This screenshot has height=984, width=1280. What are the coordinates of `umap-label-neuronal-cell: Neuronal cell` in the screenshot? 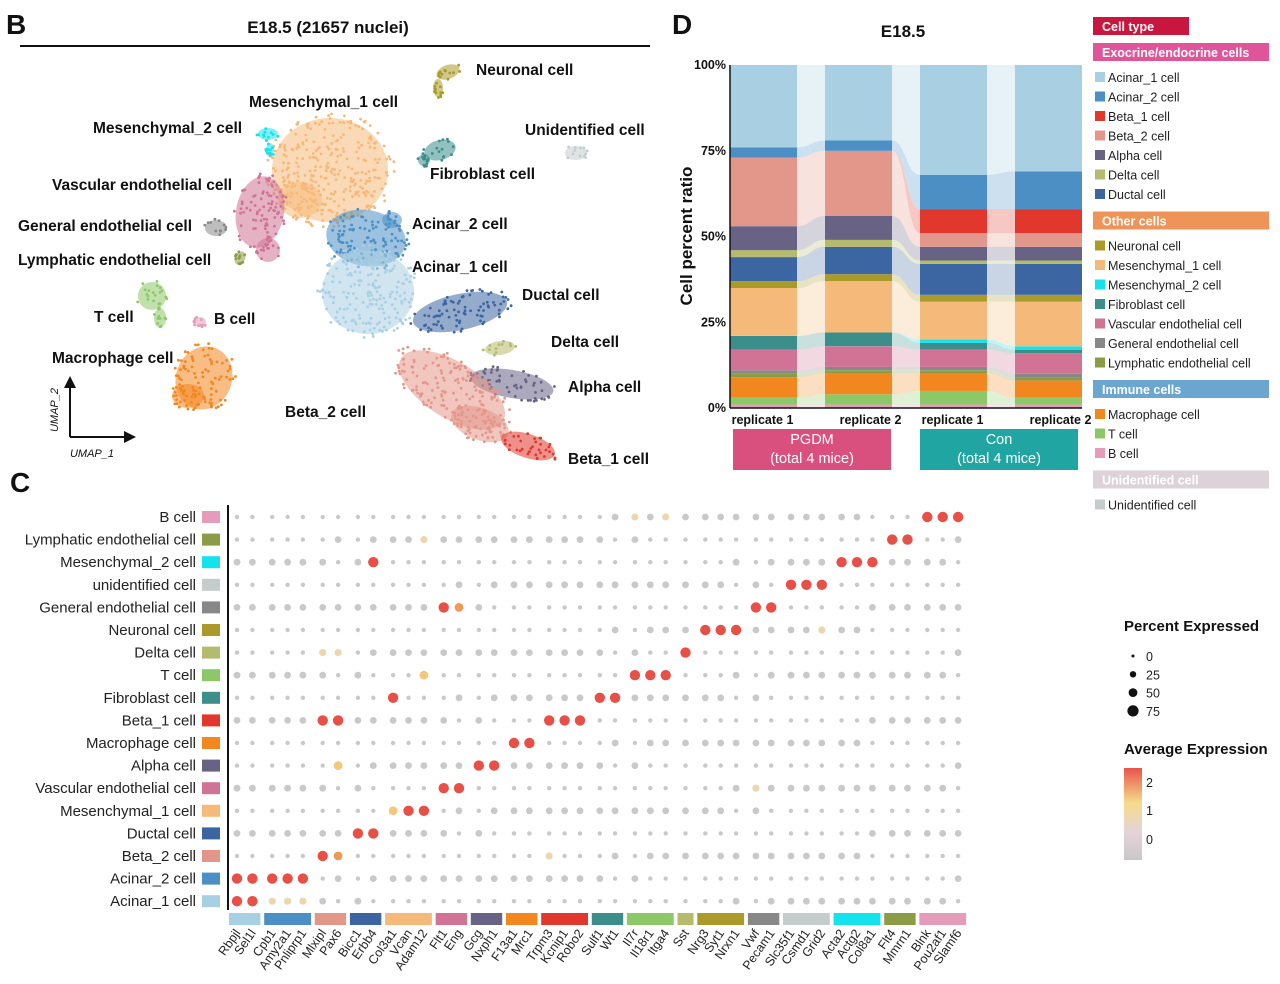 It's located at (524, 70).